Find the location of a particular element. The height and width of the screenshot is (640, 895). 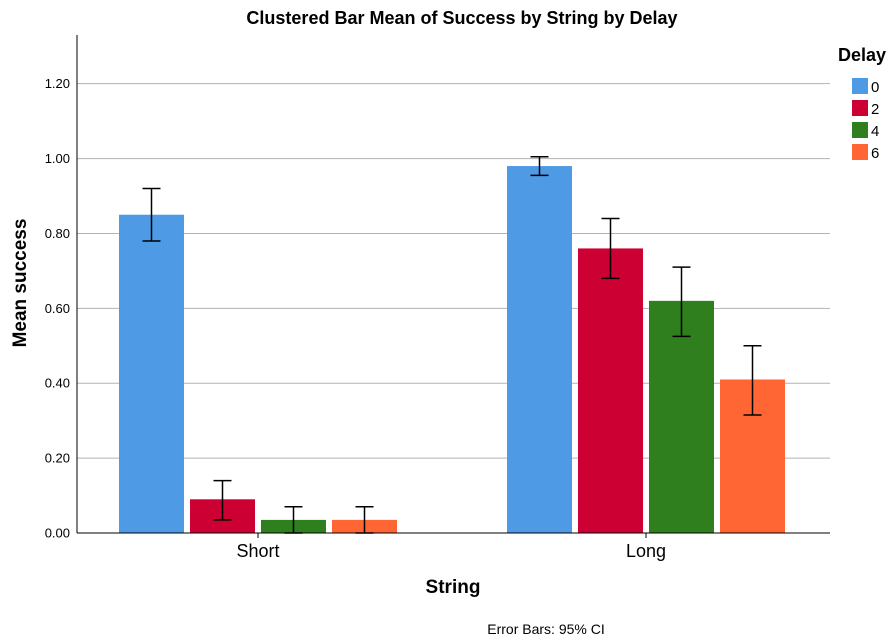

legend: 0 2 4 6 is located at coordinates (865, 120).